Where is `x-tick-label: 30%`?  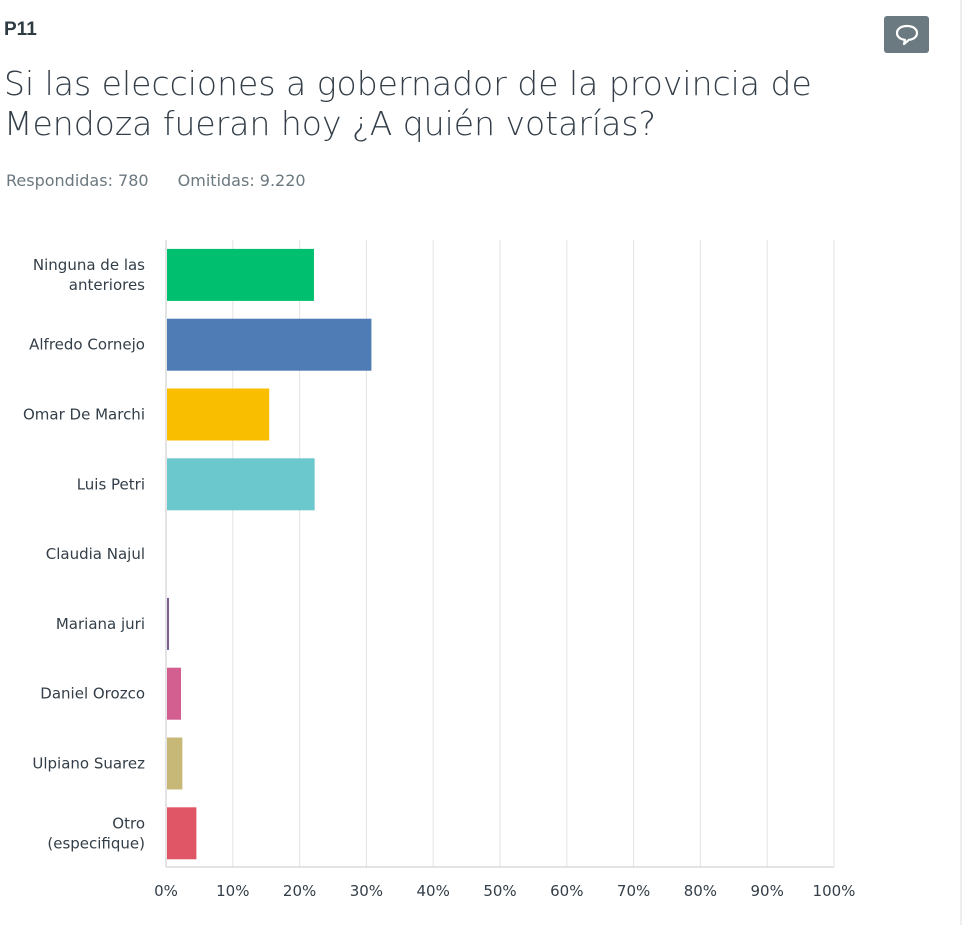 x-tick-label: 30% is located at coordinates (366, 891).